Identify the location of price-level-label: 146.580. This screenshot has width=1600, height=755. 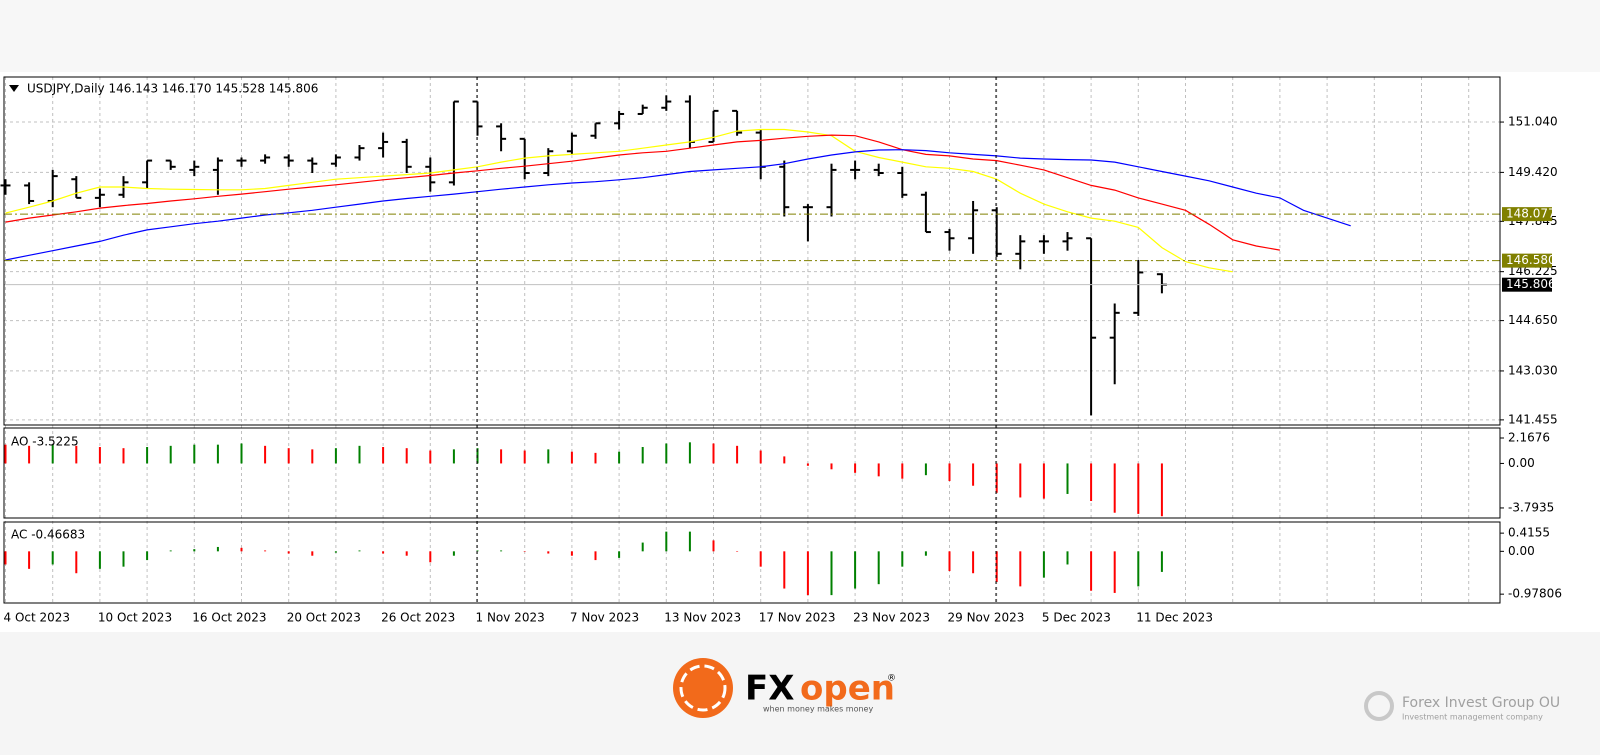
(1531, 260).